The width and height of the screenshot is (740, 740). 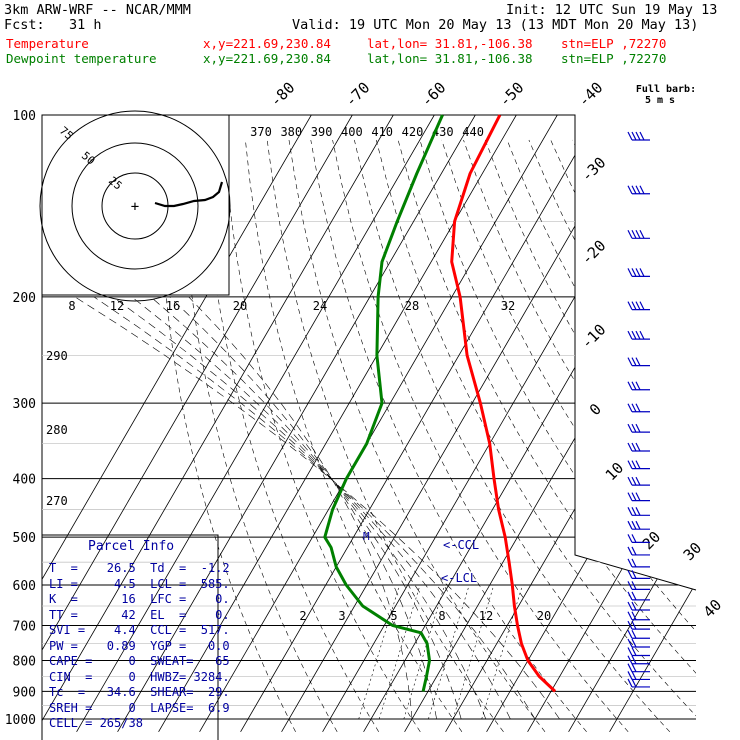 I want to click on pressure-tick-label: 400, so click(x=24, y=480).